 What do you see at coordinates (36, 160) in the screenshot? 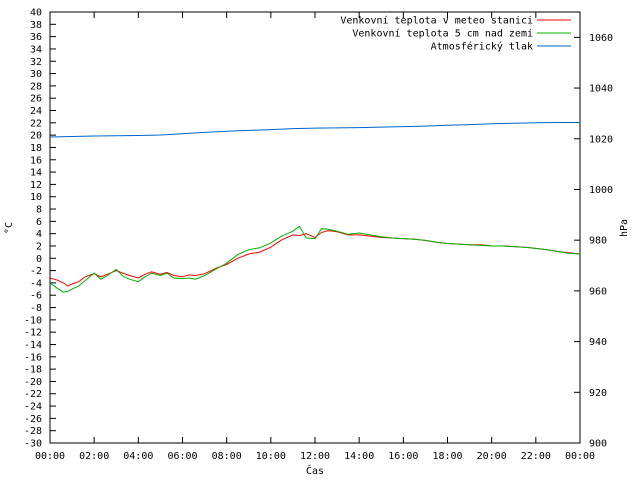
I see `y-tick-label: 16` at bounding box center [36, 160].